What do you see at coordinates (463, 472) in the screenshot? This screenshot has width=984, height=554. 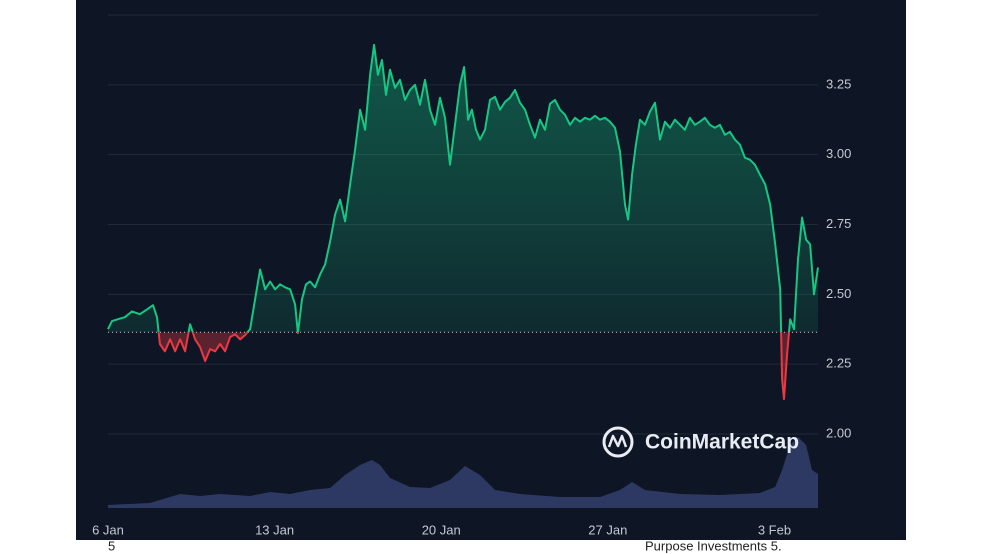 I see `volume-area` at bounding box center [463, 472].